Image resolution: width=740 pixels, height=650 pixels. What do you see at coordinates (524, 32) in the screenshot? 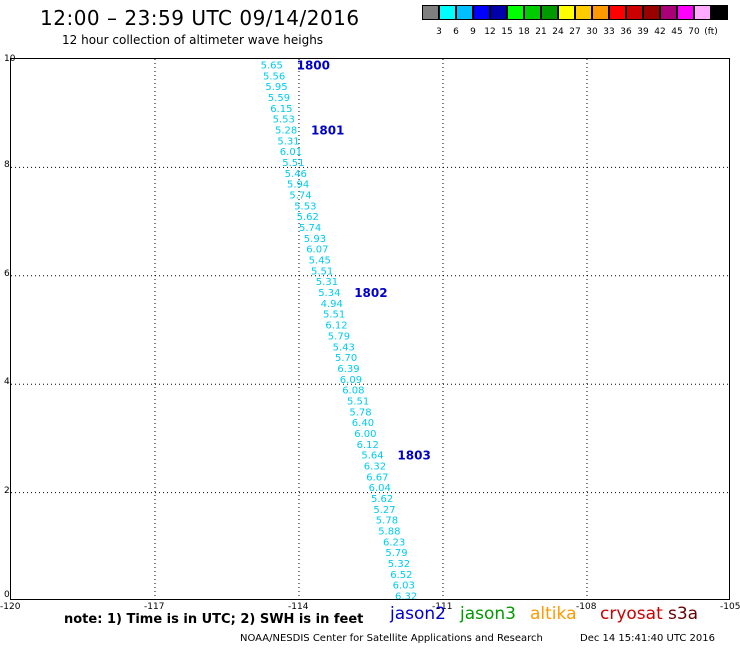
I see `legend-tick-label: 18` at bounding box center [524, 32].